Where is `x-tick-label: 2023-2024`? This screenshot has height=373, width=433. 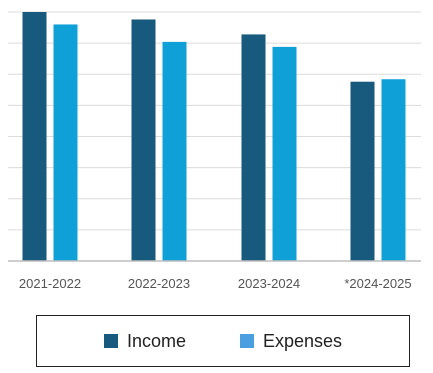
x-tick-label: 2023-2024 is located at coordinates (269, 283).